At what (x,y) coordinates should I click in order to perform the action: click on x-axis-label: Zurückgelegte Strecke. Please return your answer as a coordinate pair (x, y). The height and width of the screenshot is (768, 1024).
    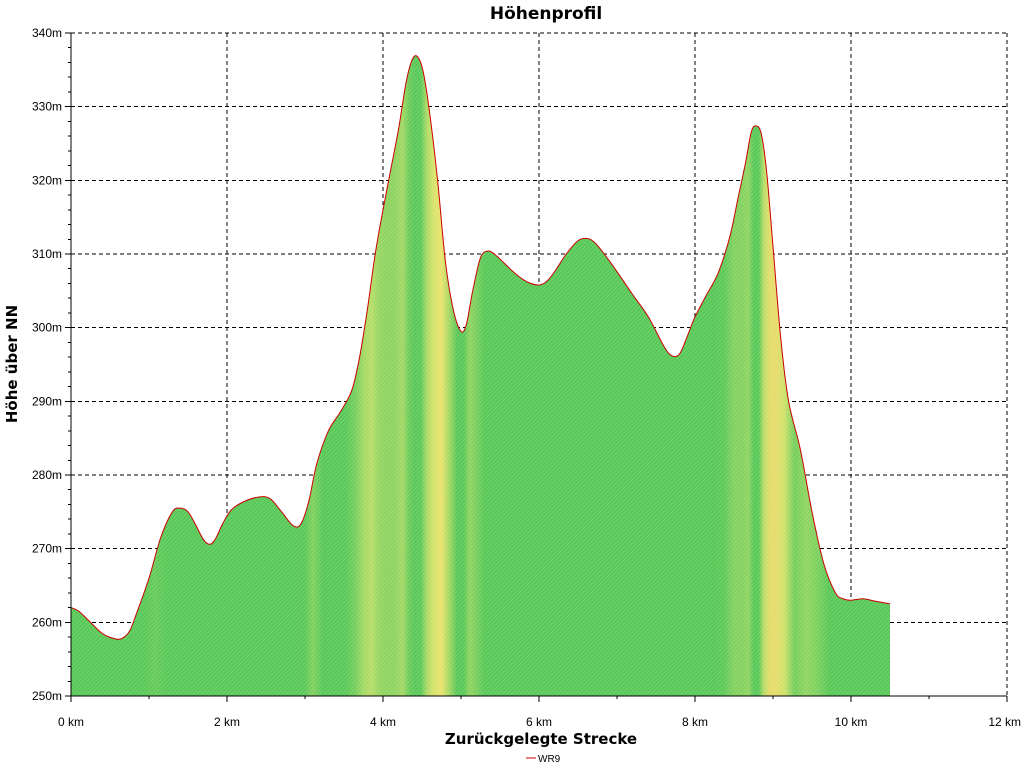
    Looking at the image, I should click on (541, 739).